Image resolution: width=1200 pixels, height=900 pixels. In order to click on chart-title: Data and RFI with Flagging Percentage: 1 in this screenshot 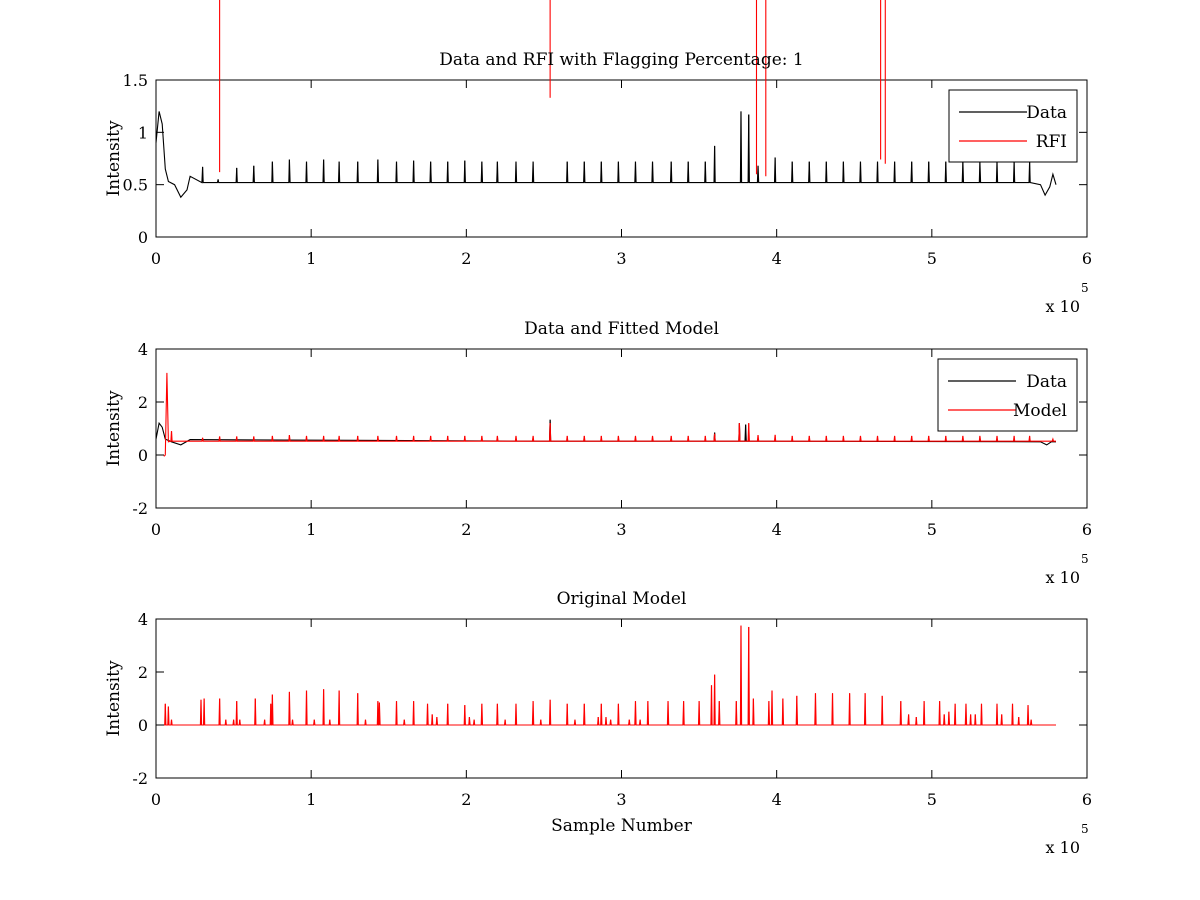, I will do `click(621, 60)`.